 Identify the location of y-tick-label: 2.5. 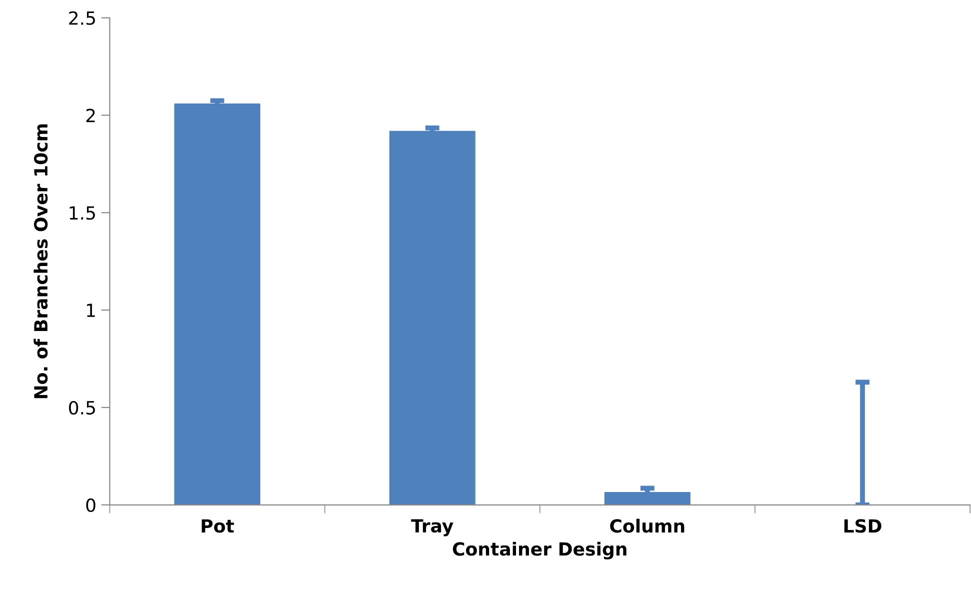
(82, 18).